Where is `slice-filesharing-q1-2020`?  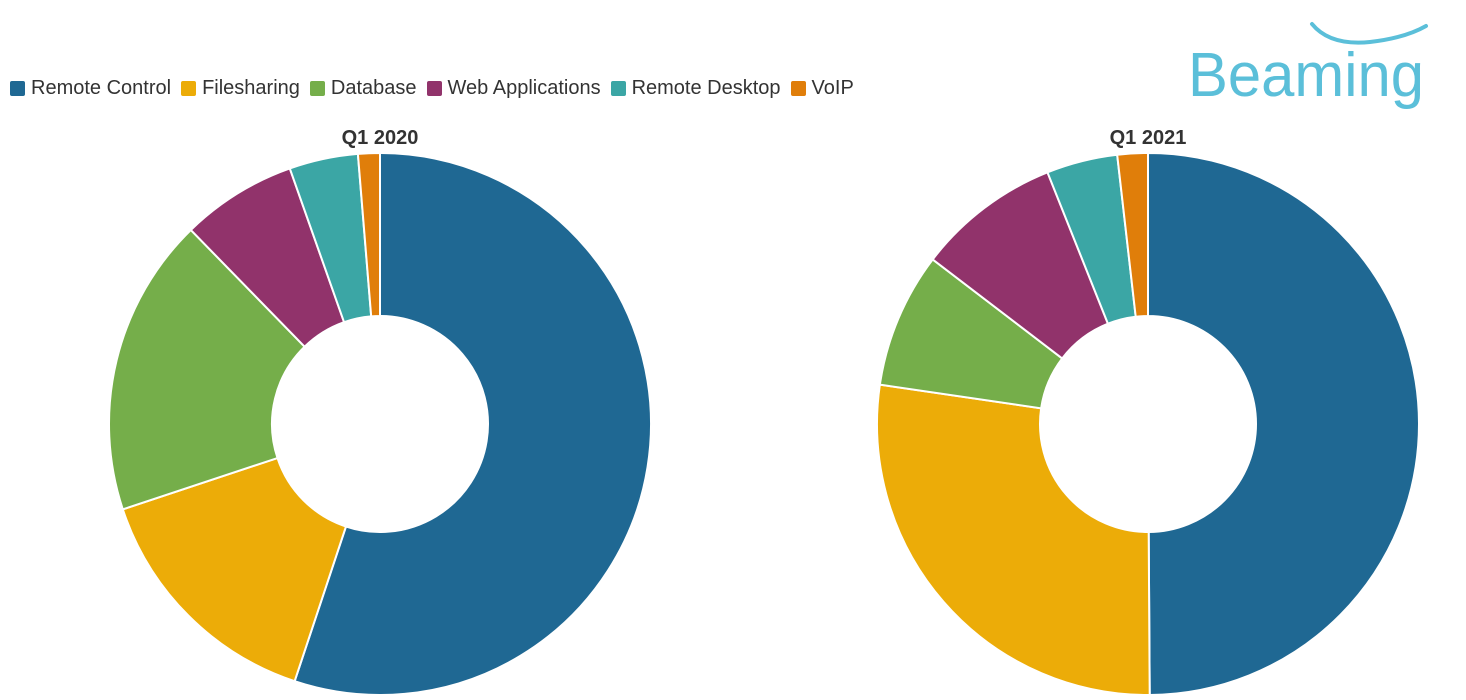
slice-filesharing-q1-2020 is located at coordinates (234, 569).